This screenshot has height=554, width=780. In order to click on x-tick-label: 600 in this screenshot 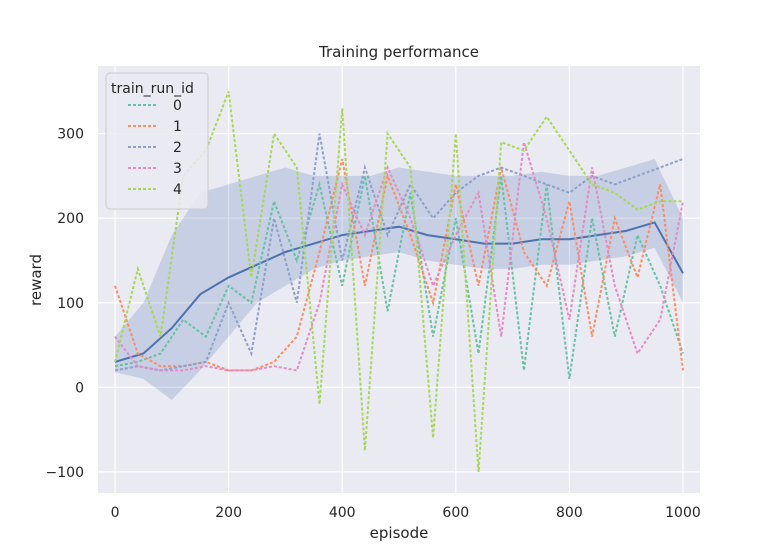, I will do `click(455, 513)`.